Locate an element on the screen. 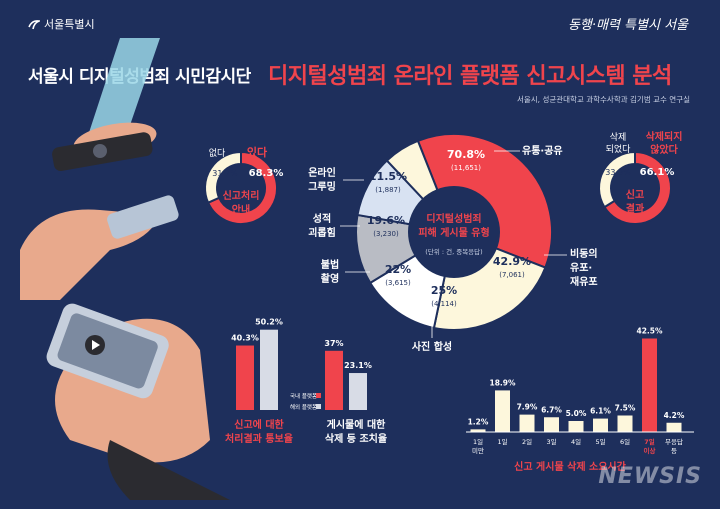  bars1-label-1-1: 23.1% is located at coordinates (358, 365).